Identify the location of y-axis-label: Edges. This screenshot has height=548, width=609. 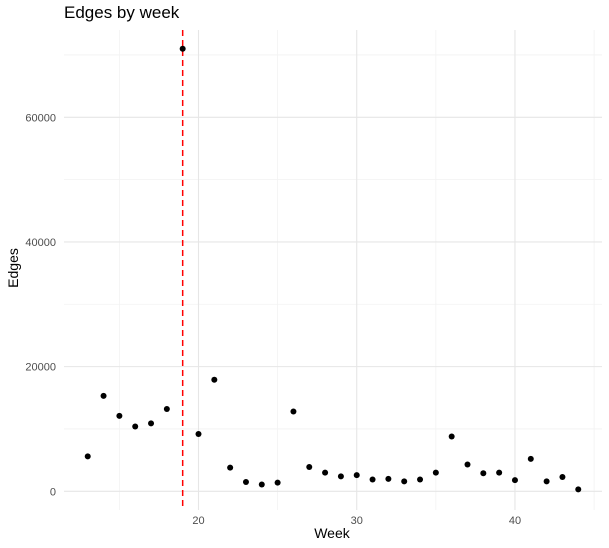
(13, 268).